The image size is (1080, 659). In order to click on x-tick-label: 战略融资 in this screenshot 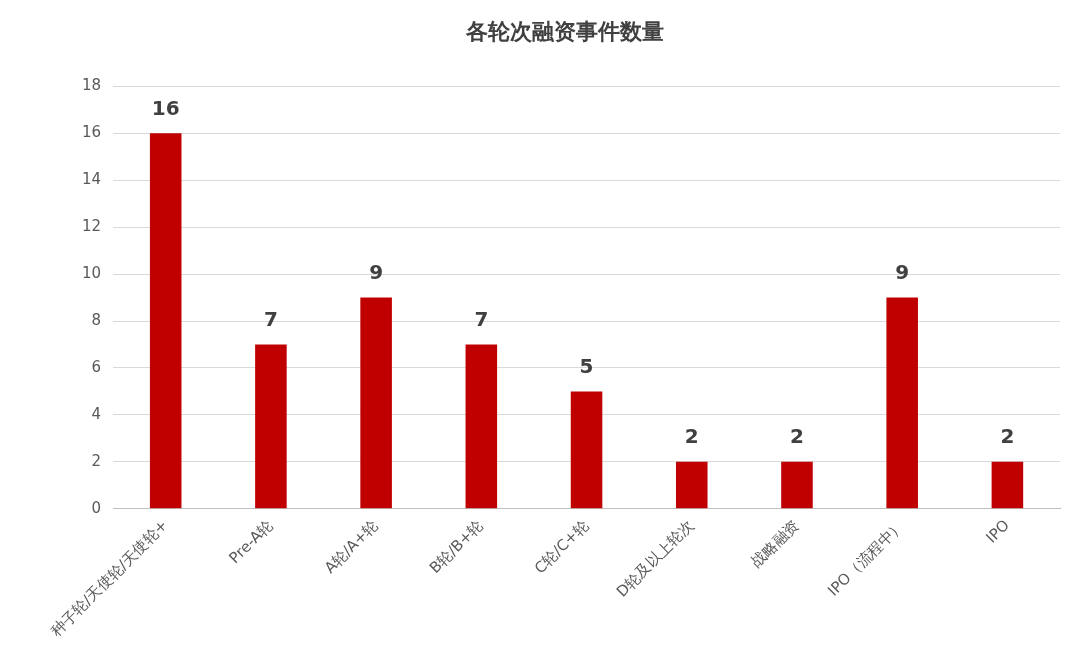, I will do `click(775, 543)`.